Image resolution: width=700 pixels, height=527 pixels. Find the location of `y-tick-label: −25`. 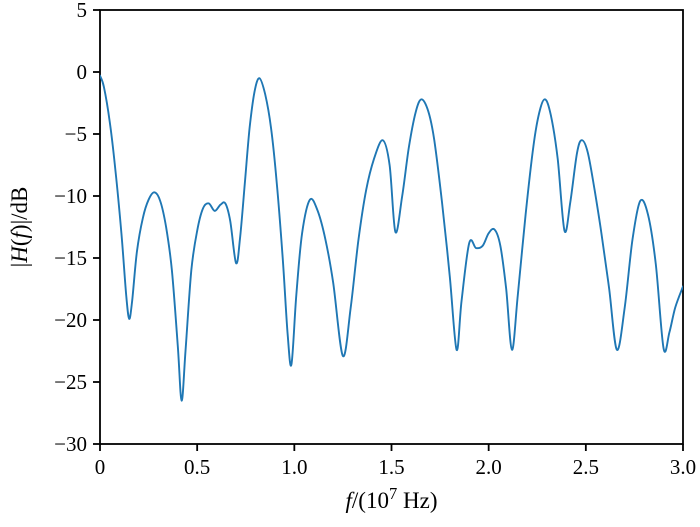

y-tick-label: −25 is located at coordinates (70, 382).